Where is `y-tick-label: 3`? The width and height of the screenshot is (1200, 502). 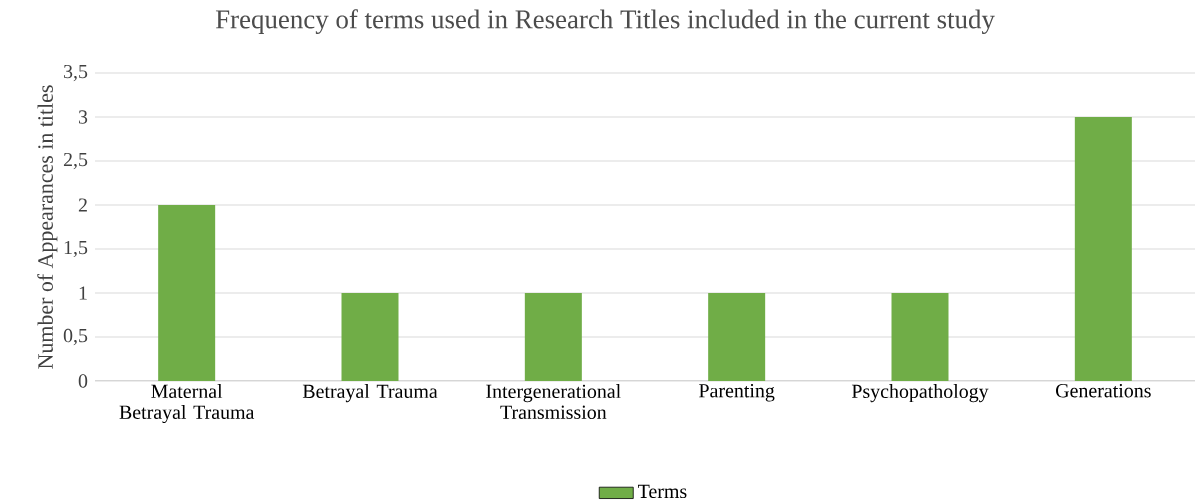 y-tick-label: 3 is located at coordinates (83, 117).